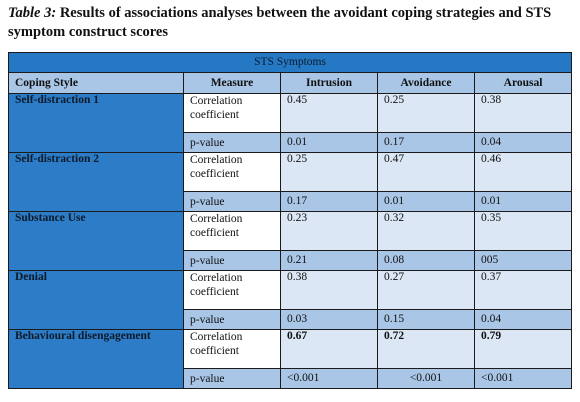 The height and width of the screenshot is (402, 580). Describe the element at coordinates (523, 260) in the screenshot. I see `value-cell: 005` at that location.